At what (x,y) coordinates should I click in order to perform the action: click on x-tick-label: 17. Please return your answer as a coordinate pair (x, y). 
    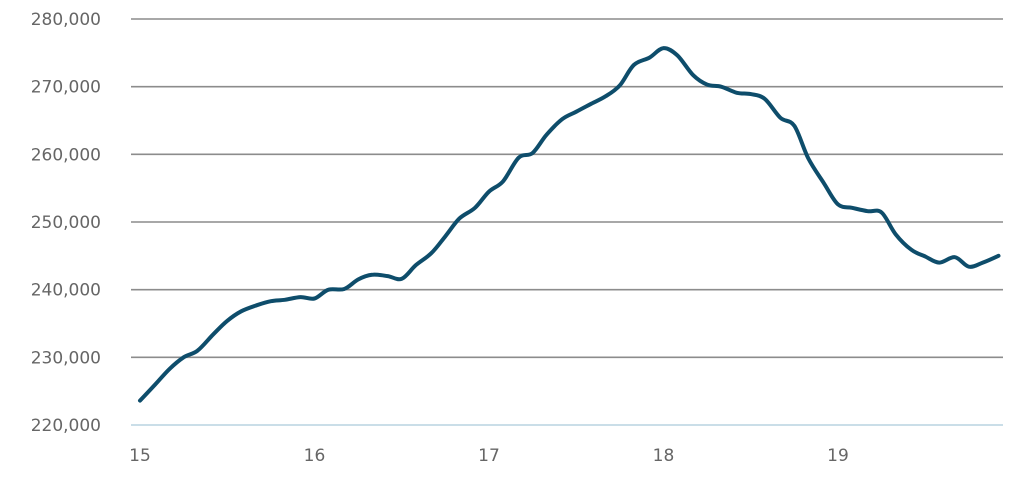
    Looking at the image, I should click on (489, 456).